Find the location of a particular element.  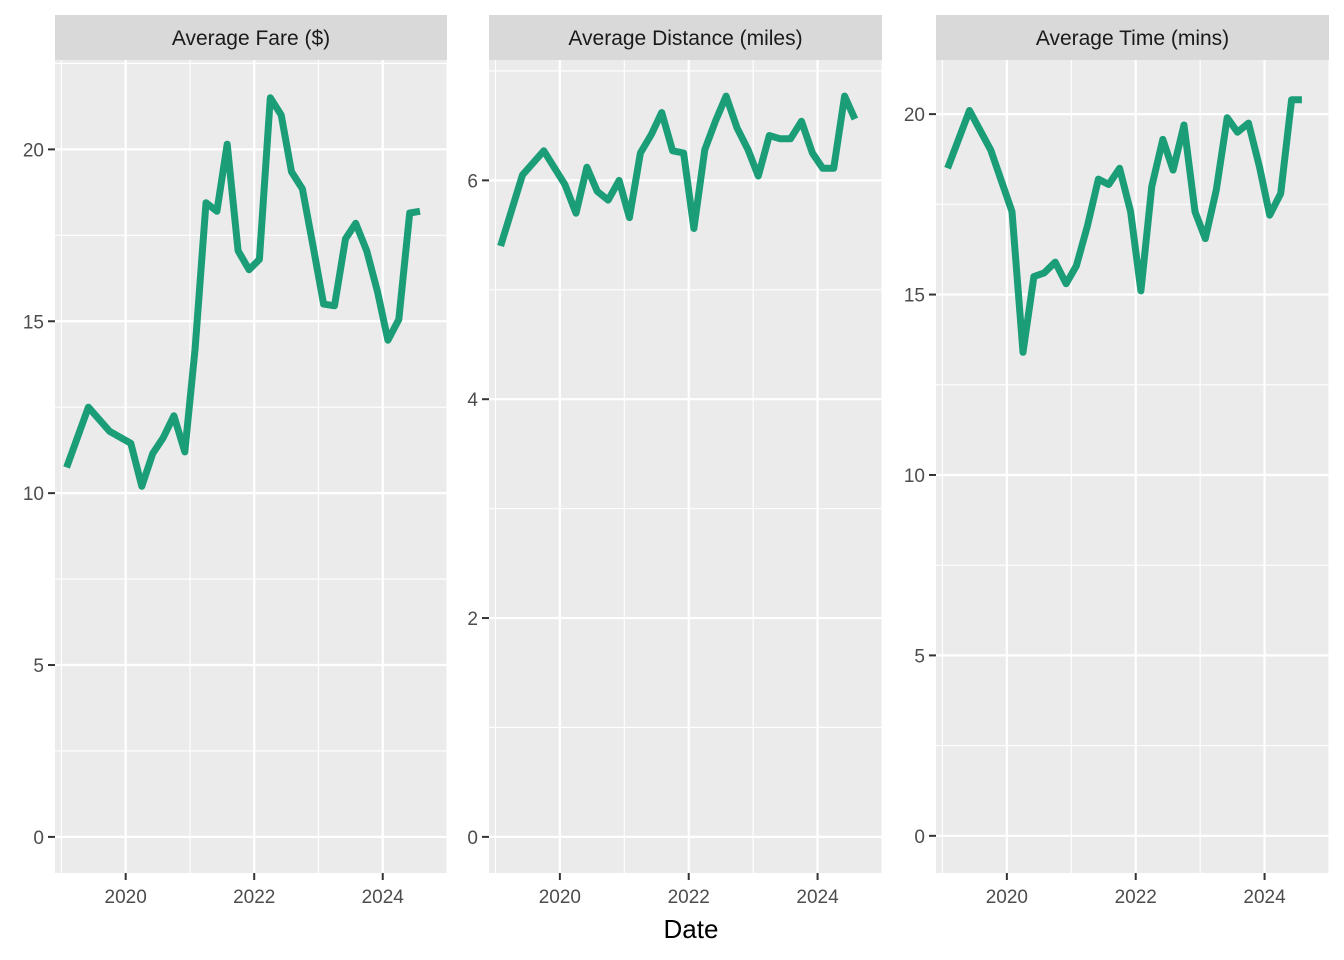

facet-strip-title: Average Time (mins) is located at coordinates (1132, 38).